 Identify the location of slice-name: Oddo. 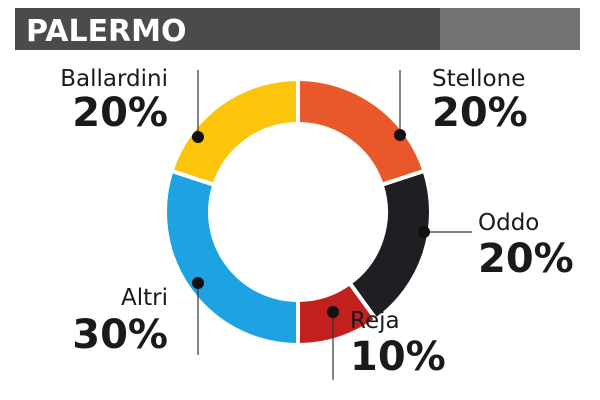
(508, 223).